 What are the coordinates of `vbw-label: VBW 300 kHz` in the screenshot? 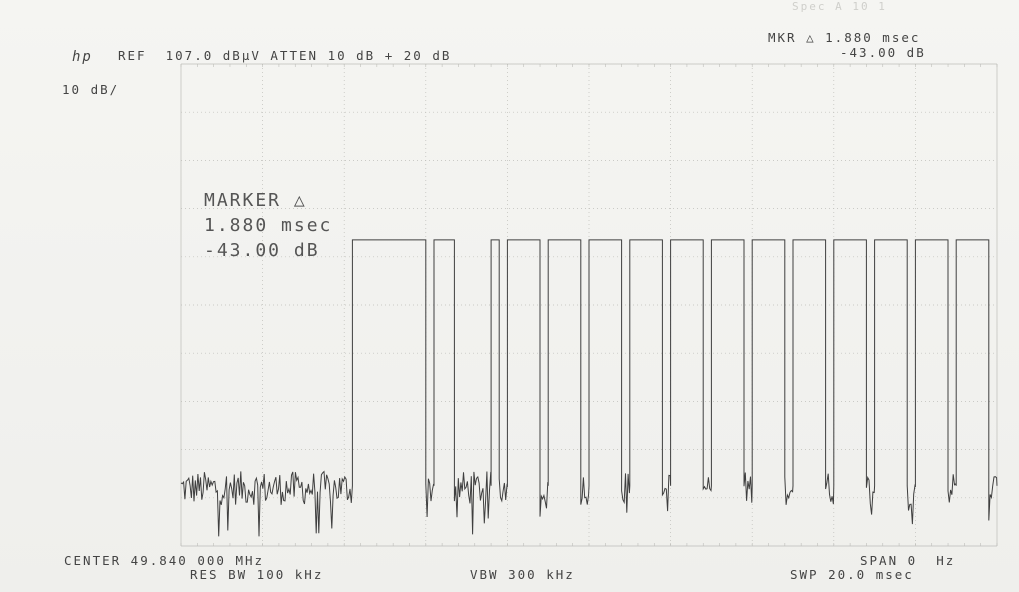 It's located at (522, 574).